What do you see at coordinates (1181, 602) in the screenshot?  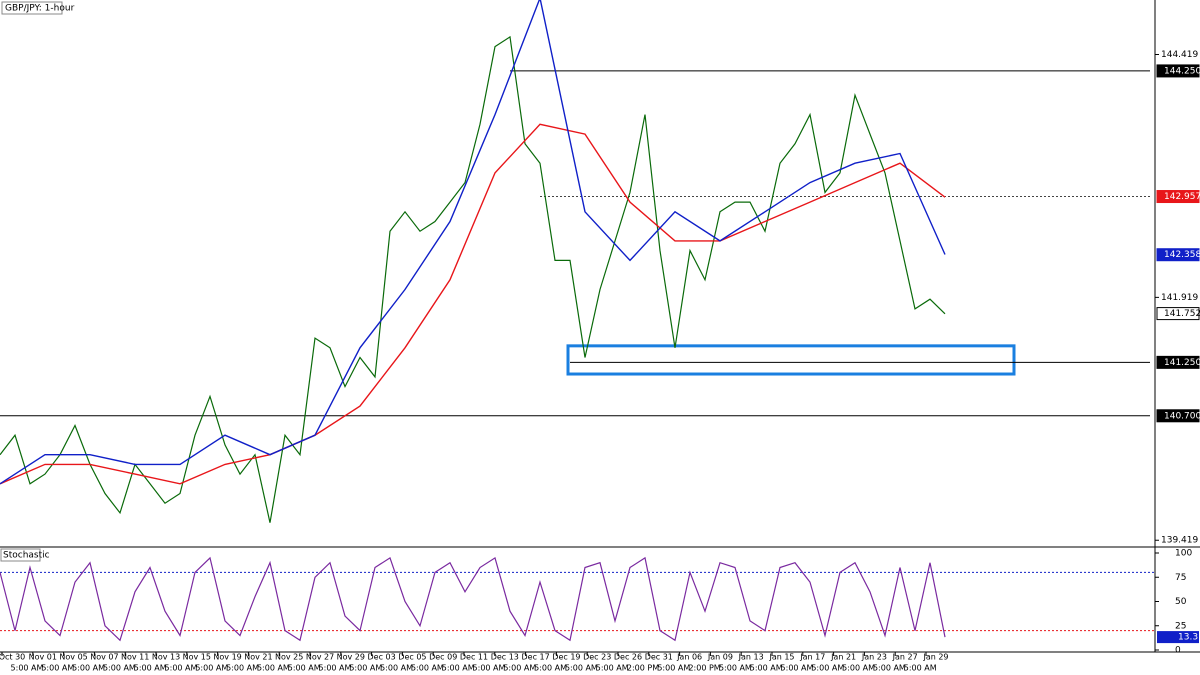 I see `y-tick-label: 50` at bounding box center [1181, 602].